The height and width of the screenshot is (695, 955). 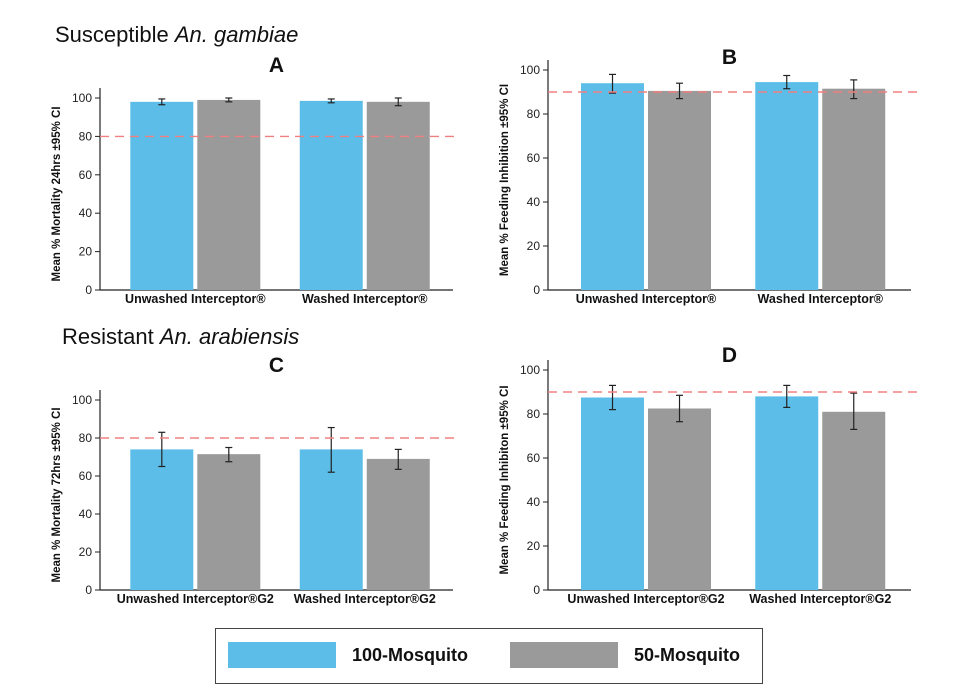 What do you see at coordinates (57, 193) in the screenshot?
I see `y-axis-label: Mean % Mortality 24hrs ±95% CI` at bounding box center [57, 193].